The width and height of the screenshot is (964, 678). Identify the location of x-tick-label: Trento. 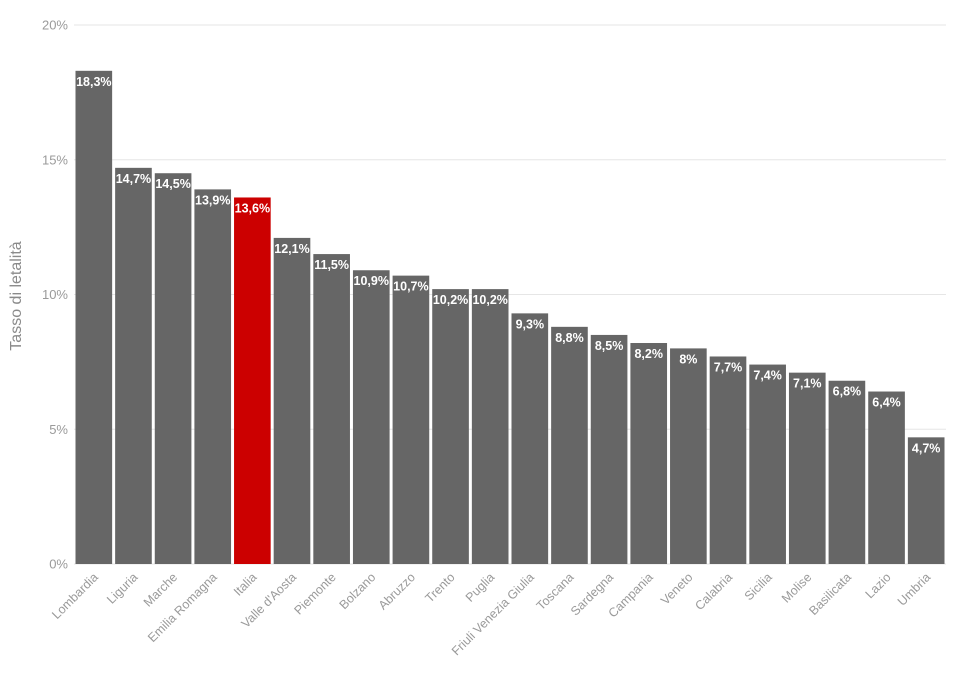
(440, 587).